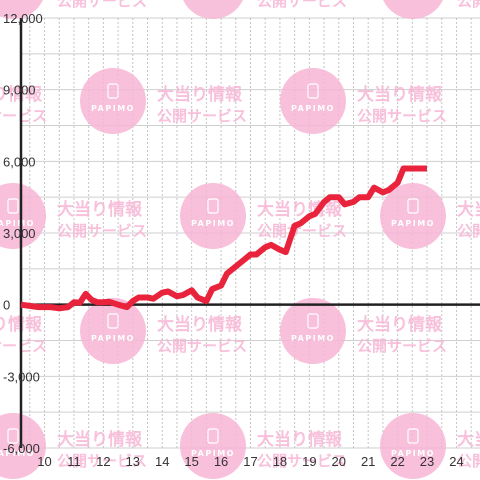  Describe the element at coordinates (133, 461) in the screenshot. I see `x-tick-label: 13` at that location.